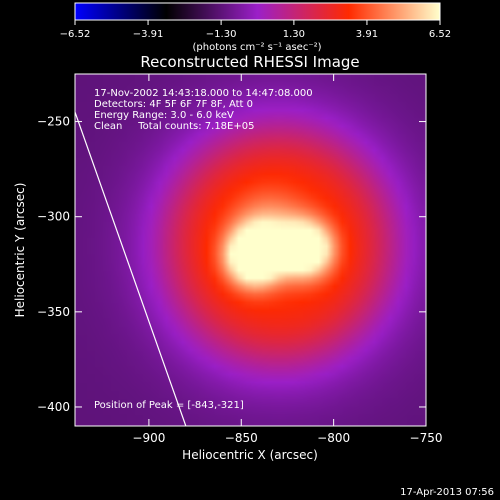  Describe the element at coordinates (20, 250) in the screenshot. I see `y-axis-label: Heliocentric Y (arcsec)` at that location.